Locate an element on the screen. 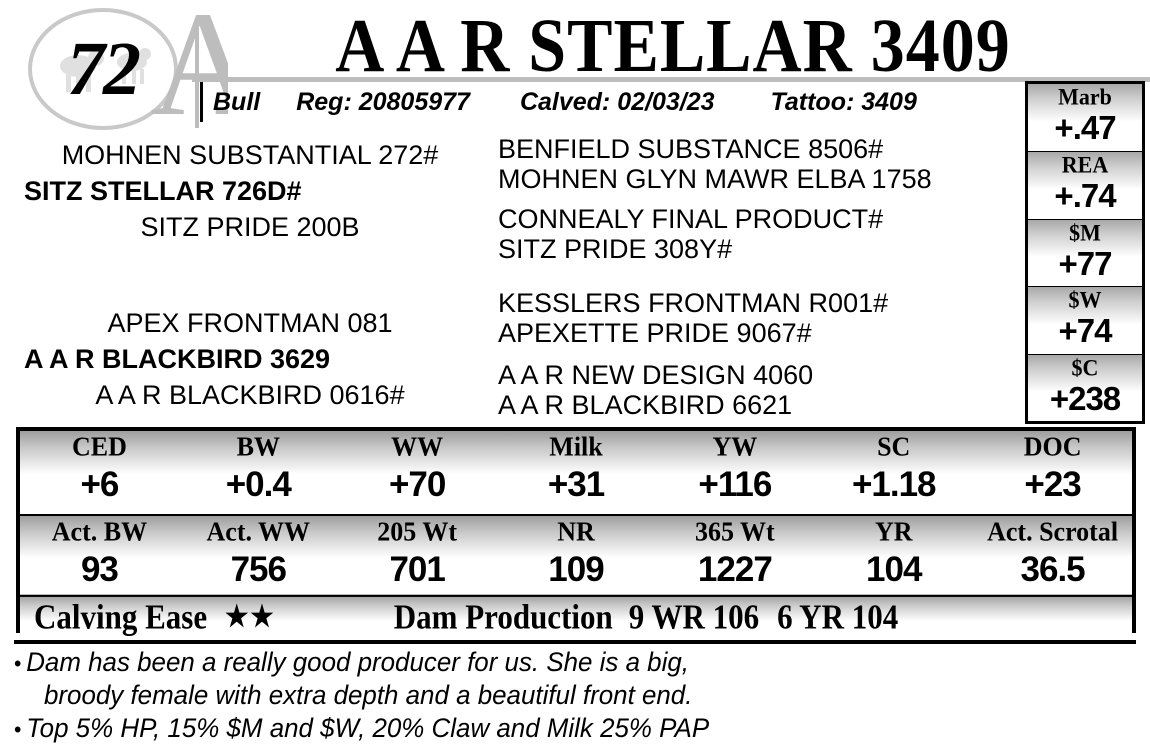  actual-cell-205-wt: 205 Wt 701 is located at coordinates (417, 556).